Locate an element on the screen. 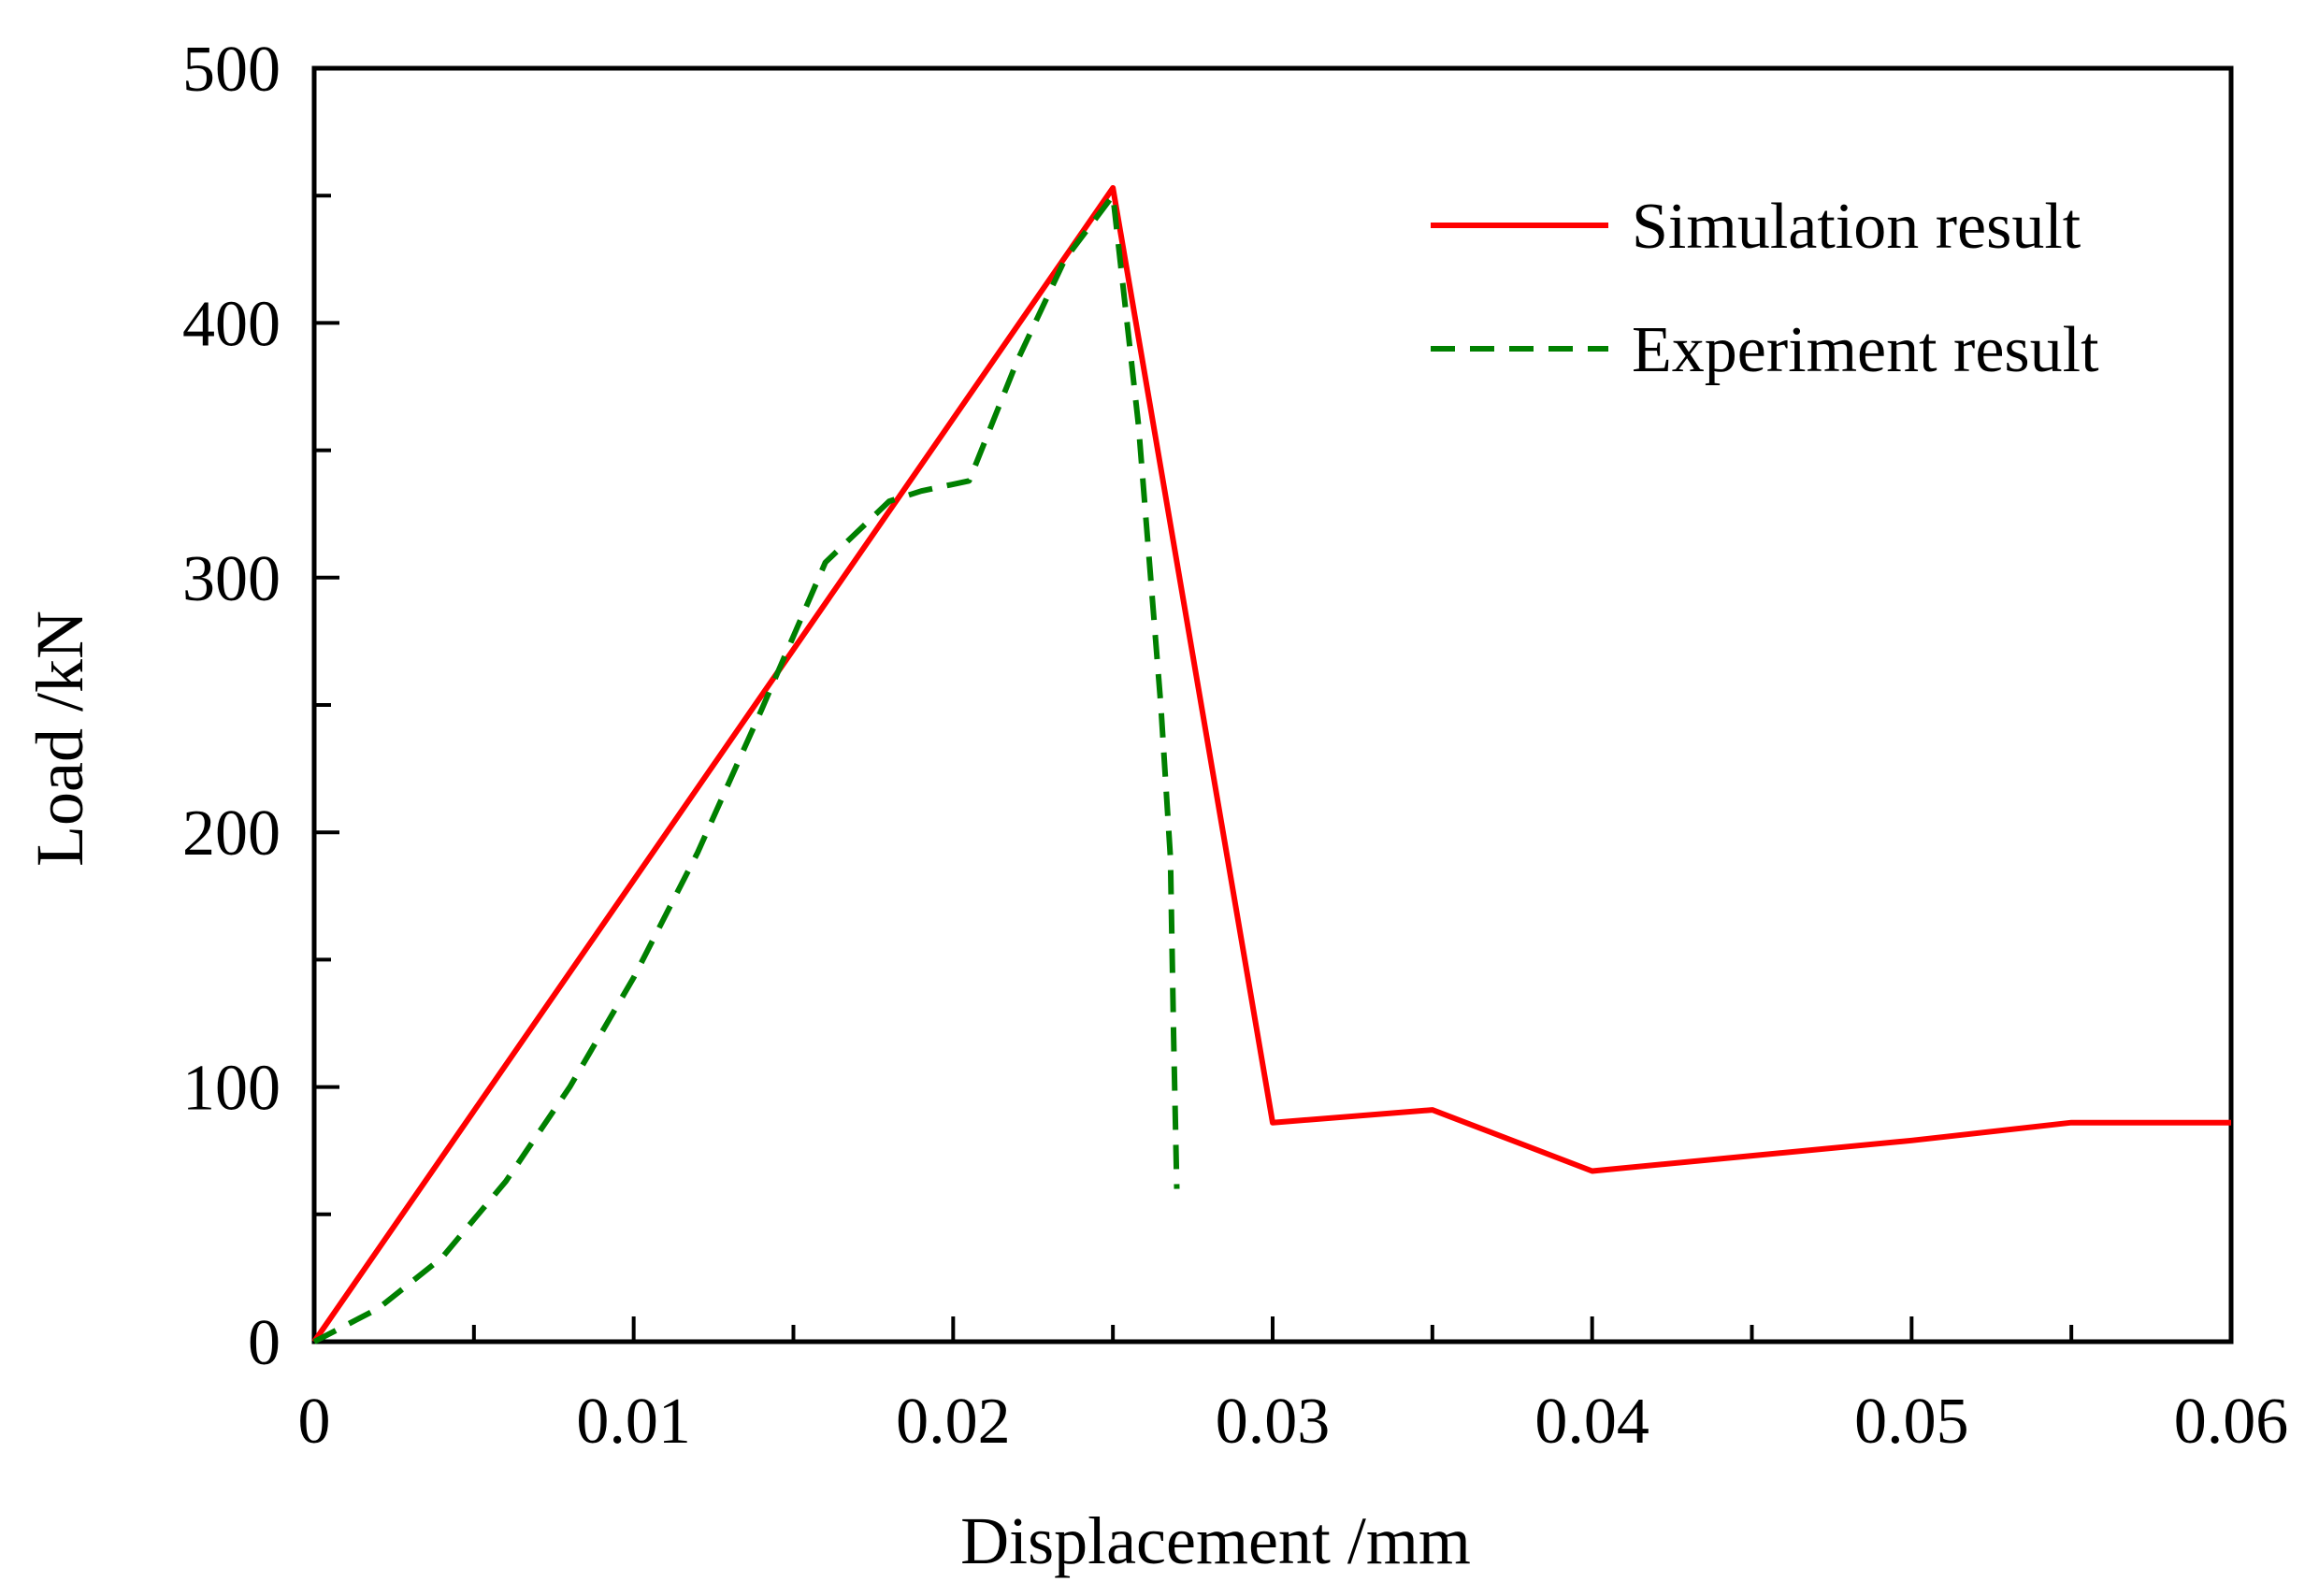  y-tick-label: 200 is located at coordinates (231, 834).